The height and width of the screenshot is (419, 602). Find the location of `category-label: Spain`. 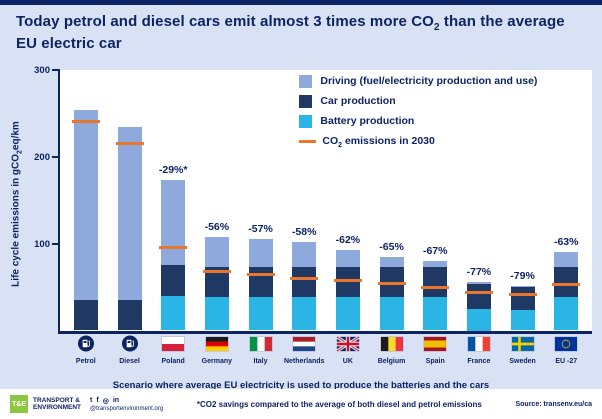

category-label: Spain is located at coordinates (435, 361).